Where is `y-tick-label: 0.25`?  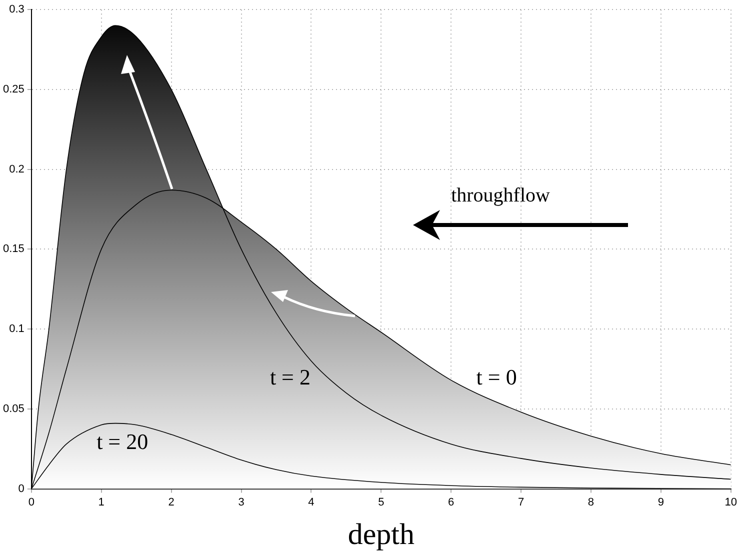
y-tick-label: 0.25 is located at coordinates (13, 90).